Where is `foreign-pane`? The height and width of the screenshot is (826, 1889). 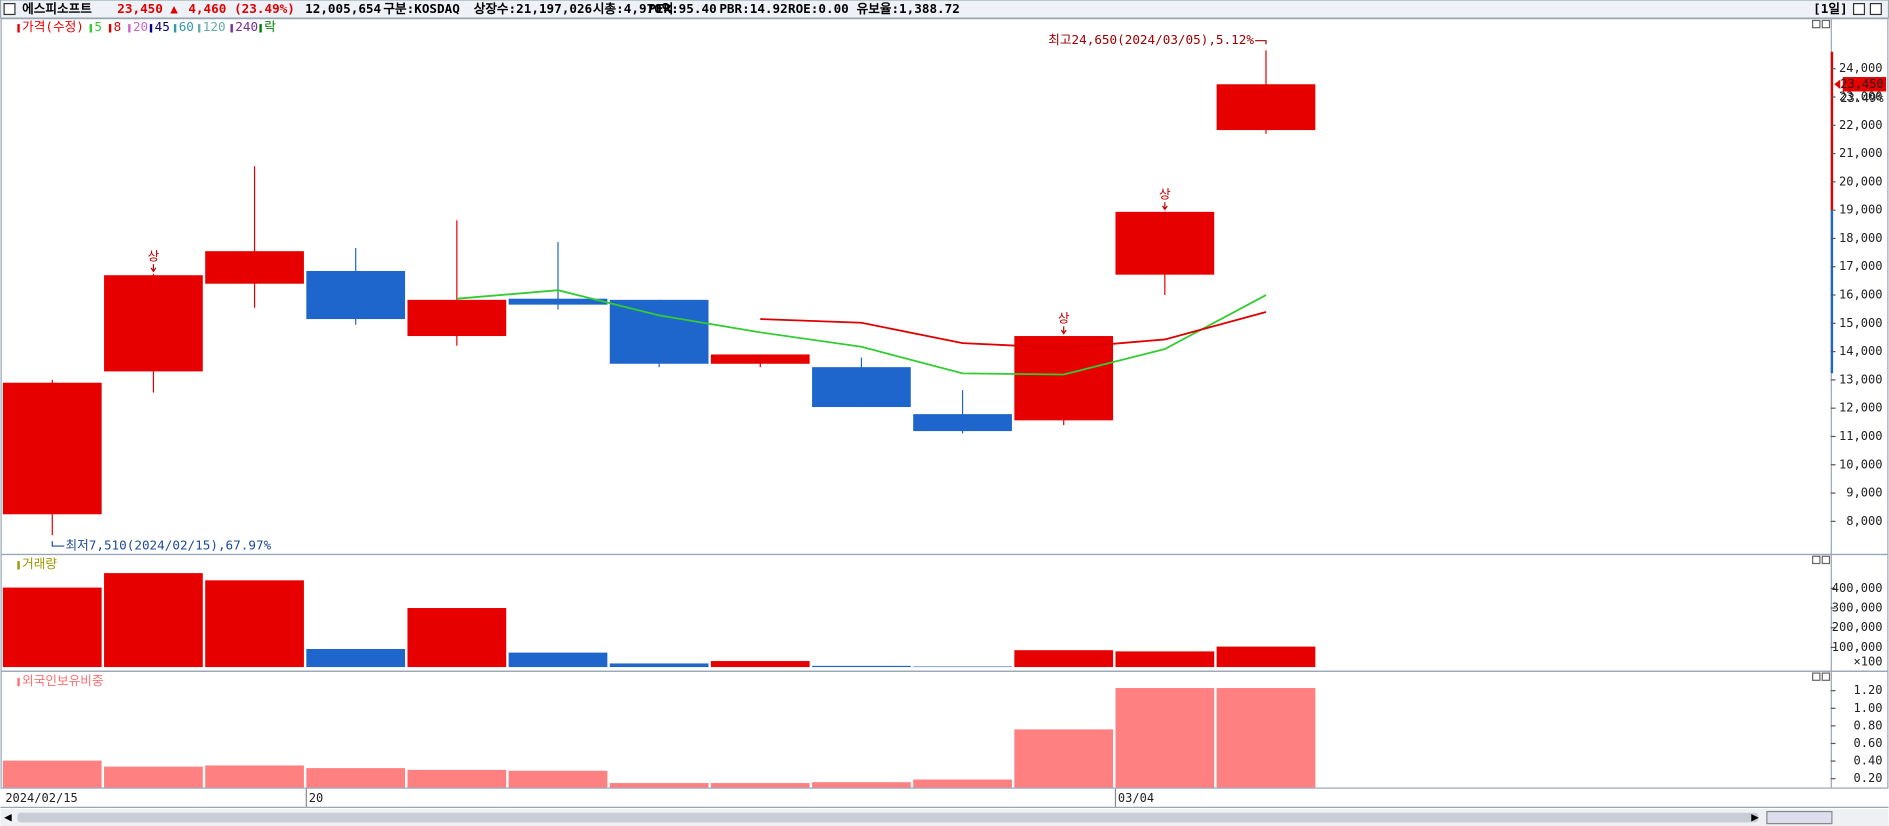 foreign-pane is located at coordinates (944, 729).